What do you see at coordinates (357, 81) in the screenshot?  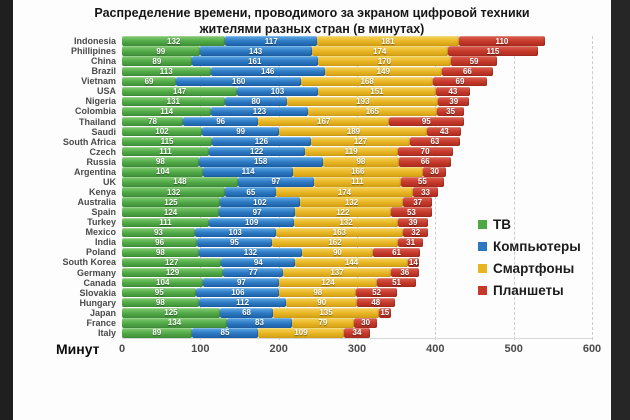 I see `stacked-bar: 69 160 168 69` at bounding box center [357, 81].